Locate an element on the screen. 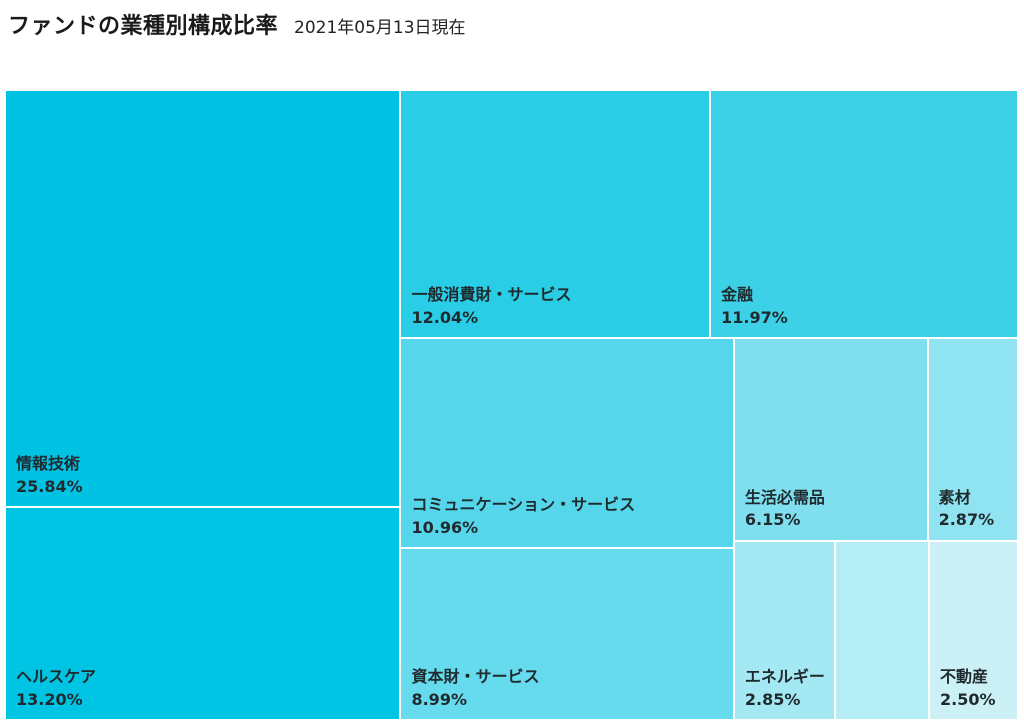 This screenshot has width=1024, height=725. sector-percentage: 13.20% is located at coordinates (49, 699).